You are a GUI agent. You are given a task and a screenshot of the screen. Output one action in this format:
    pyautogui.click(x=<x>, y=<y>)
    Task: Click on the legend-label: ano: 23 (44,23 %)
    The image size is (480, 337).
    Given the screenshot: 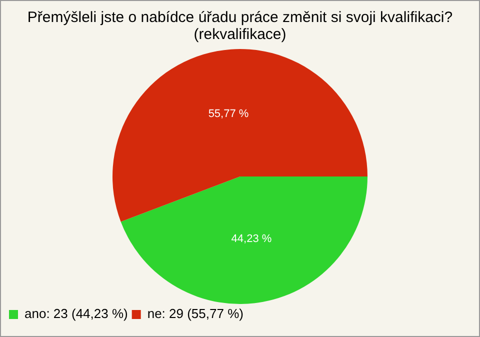 What is the action you would take?
    pyautogui.click(x=76, y=314)
    